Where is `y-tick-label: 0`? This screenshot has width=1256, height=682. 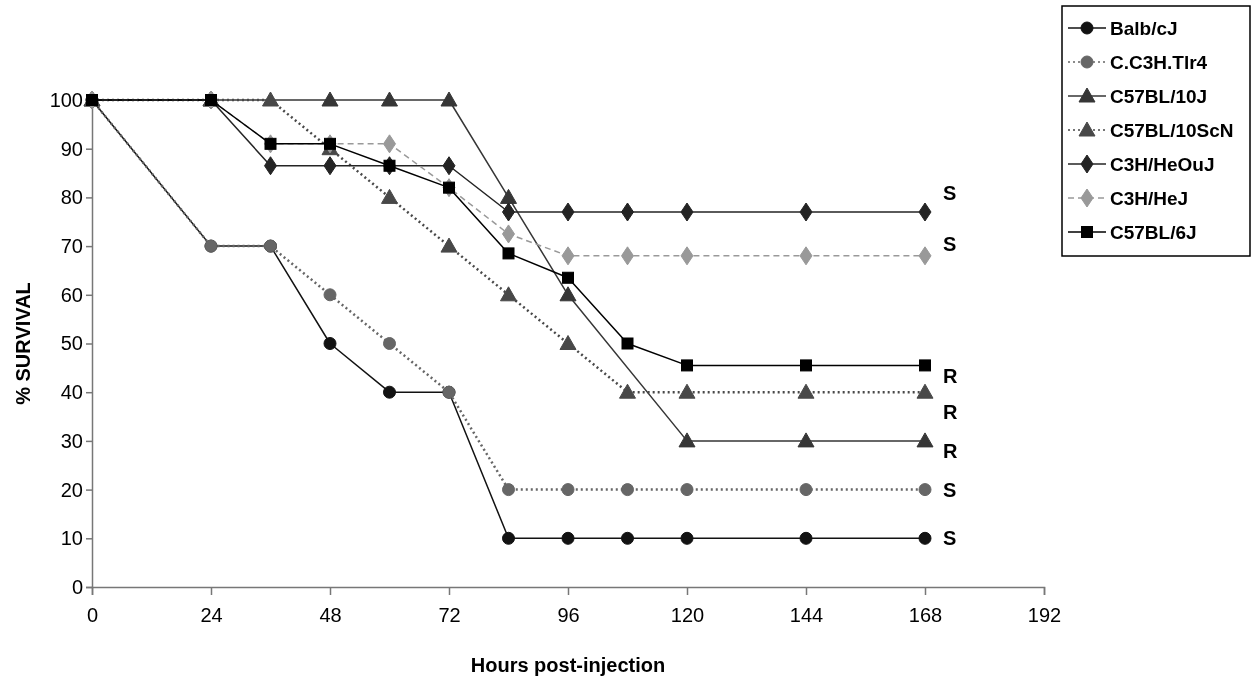 y-tick-label: 0 is located at coordinates (77, 586).